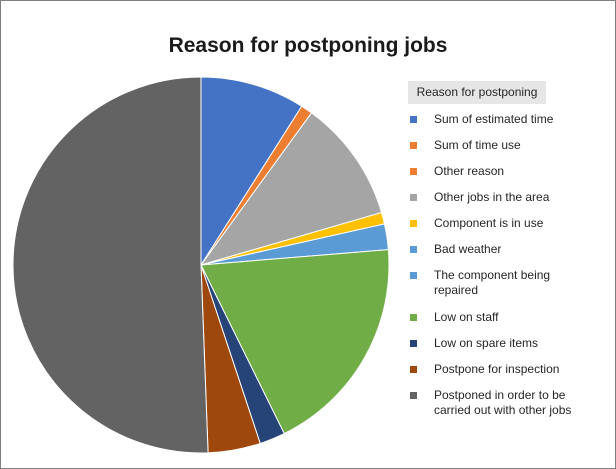 This screenshot has width=616, height=469. Describe the element at coordinates (497, 369) in the screenshot. I see `legend-label: Postpone for inspection` at that location.